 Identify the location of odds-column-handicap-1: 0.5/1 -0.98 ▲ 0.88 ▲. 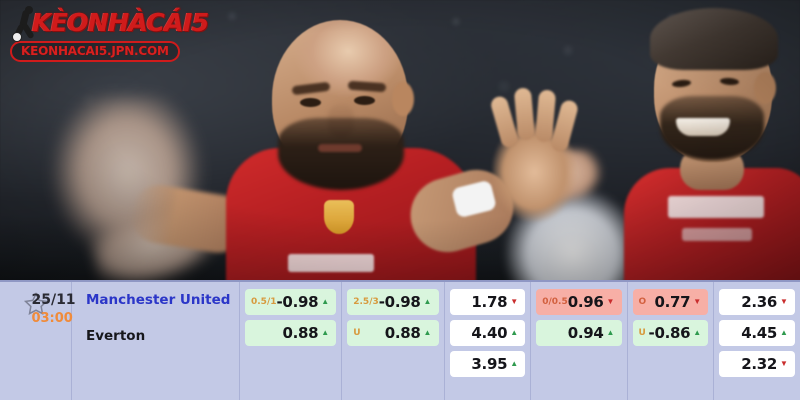
(291, 341).